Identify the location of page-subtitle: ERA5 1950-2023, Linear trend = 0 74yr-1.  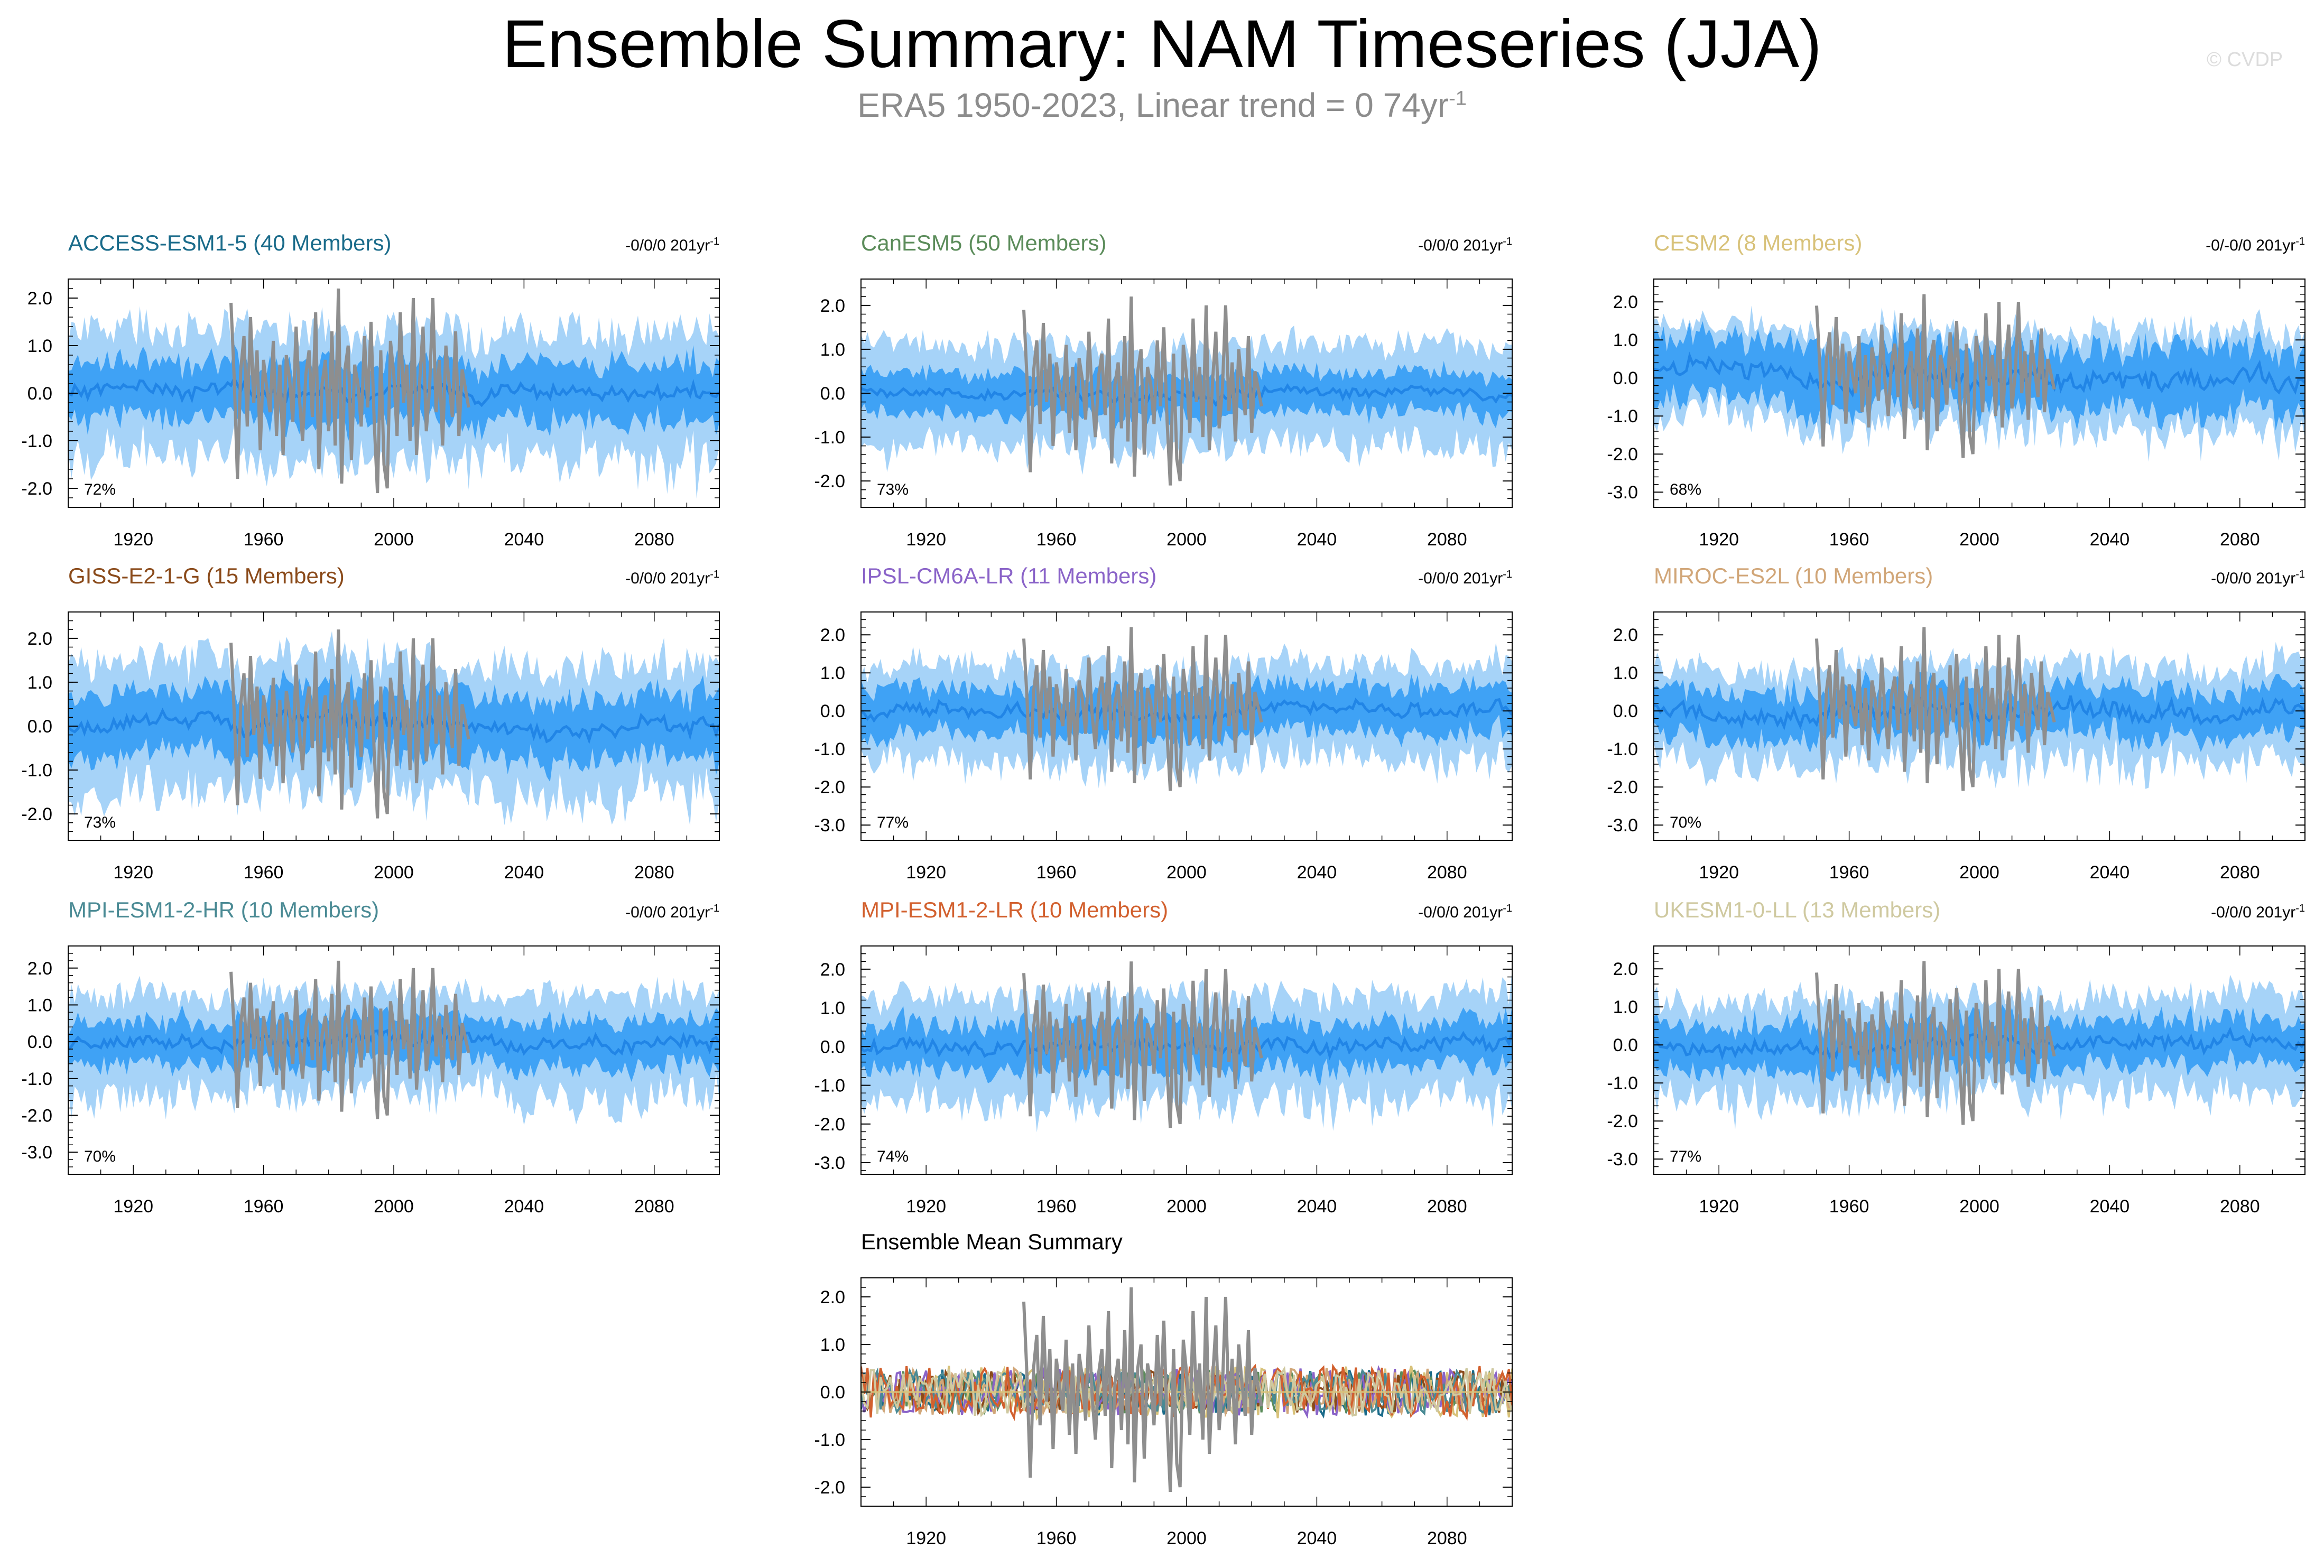
(1162, 106).